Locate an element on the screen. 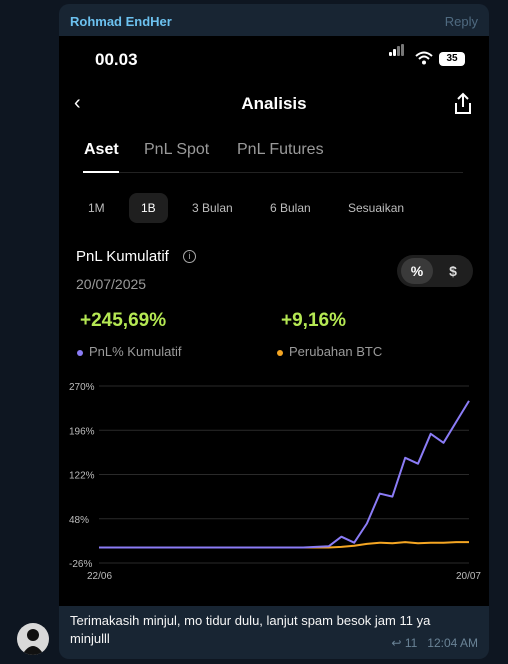  avatar-silhouette-icon is located at coordinates (33, 642).